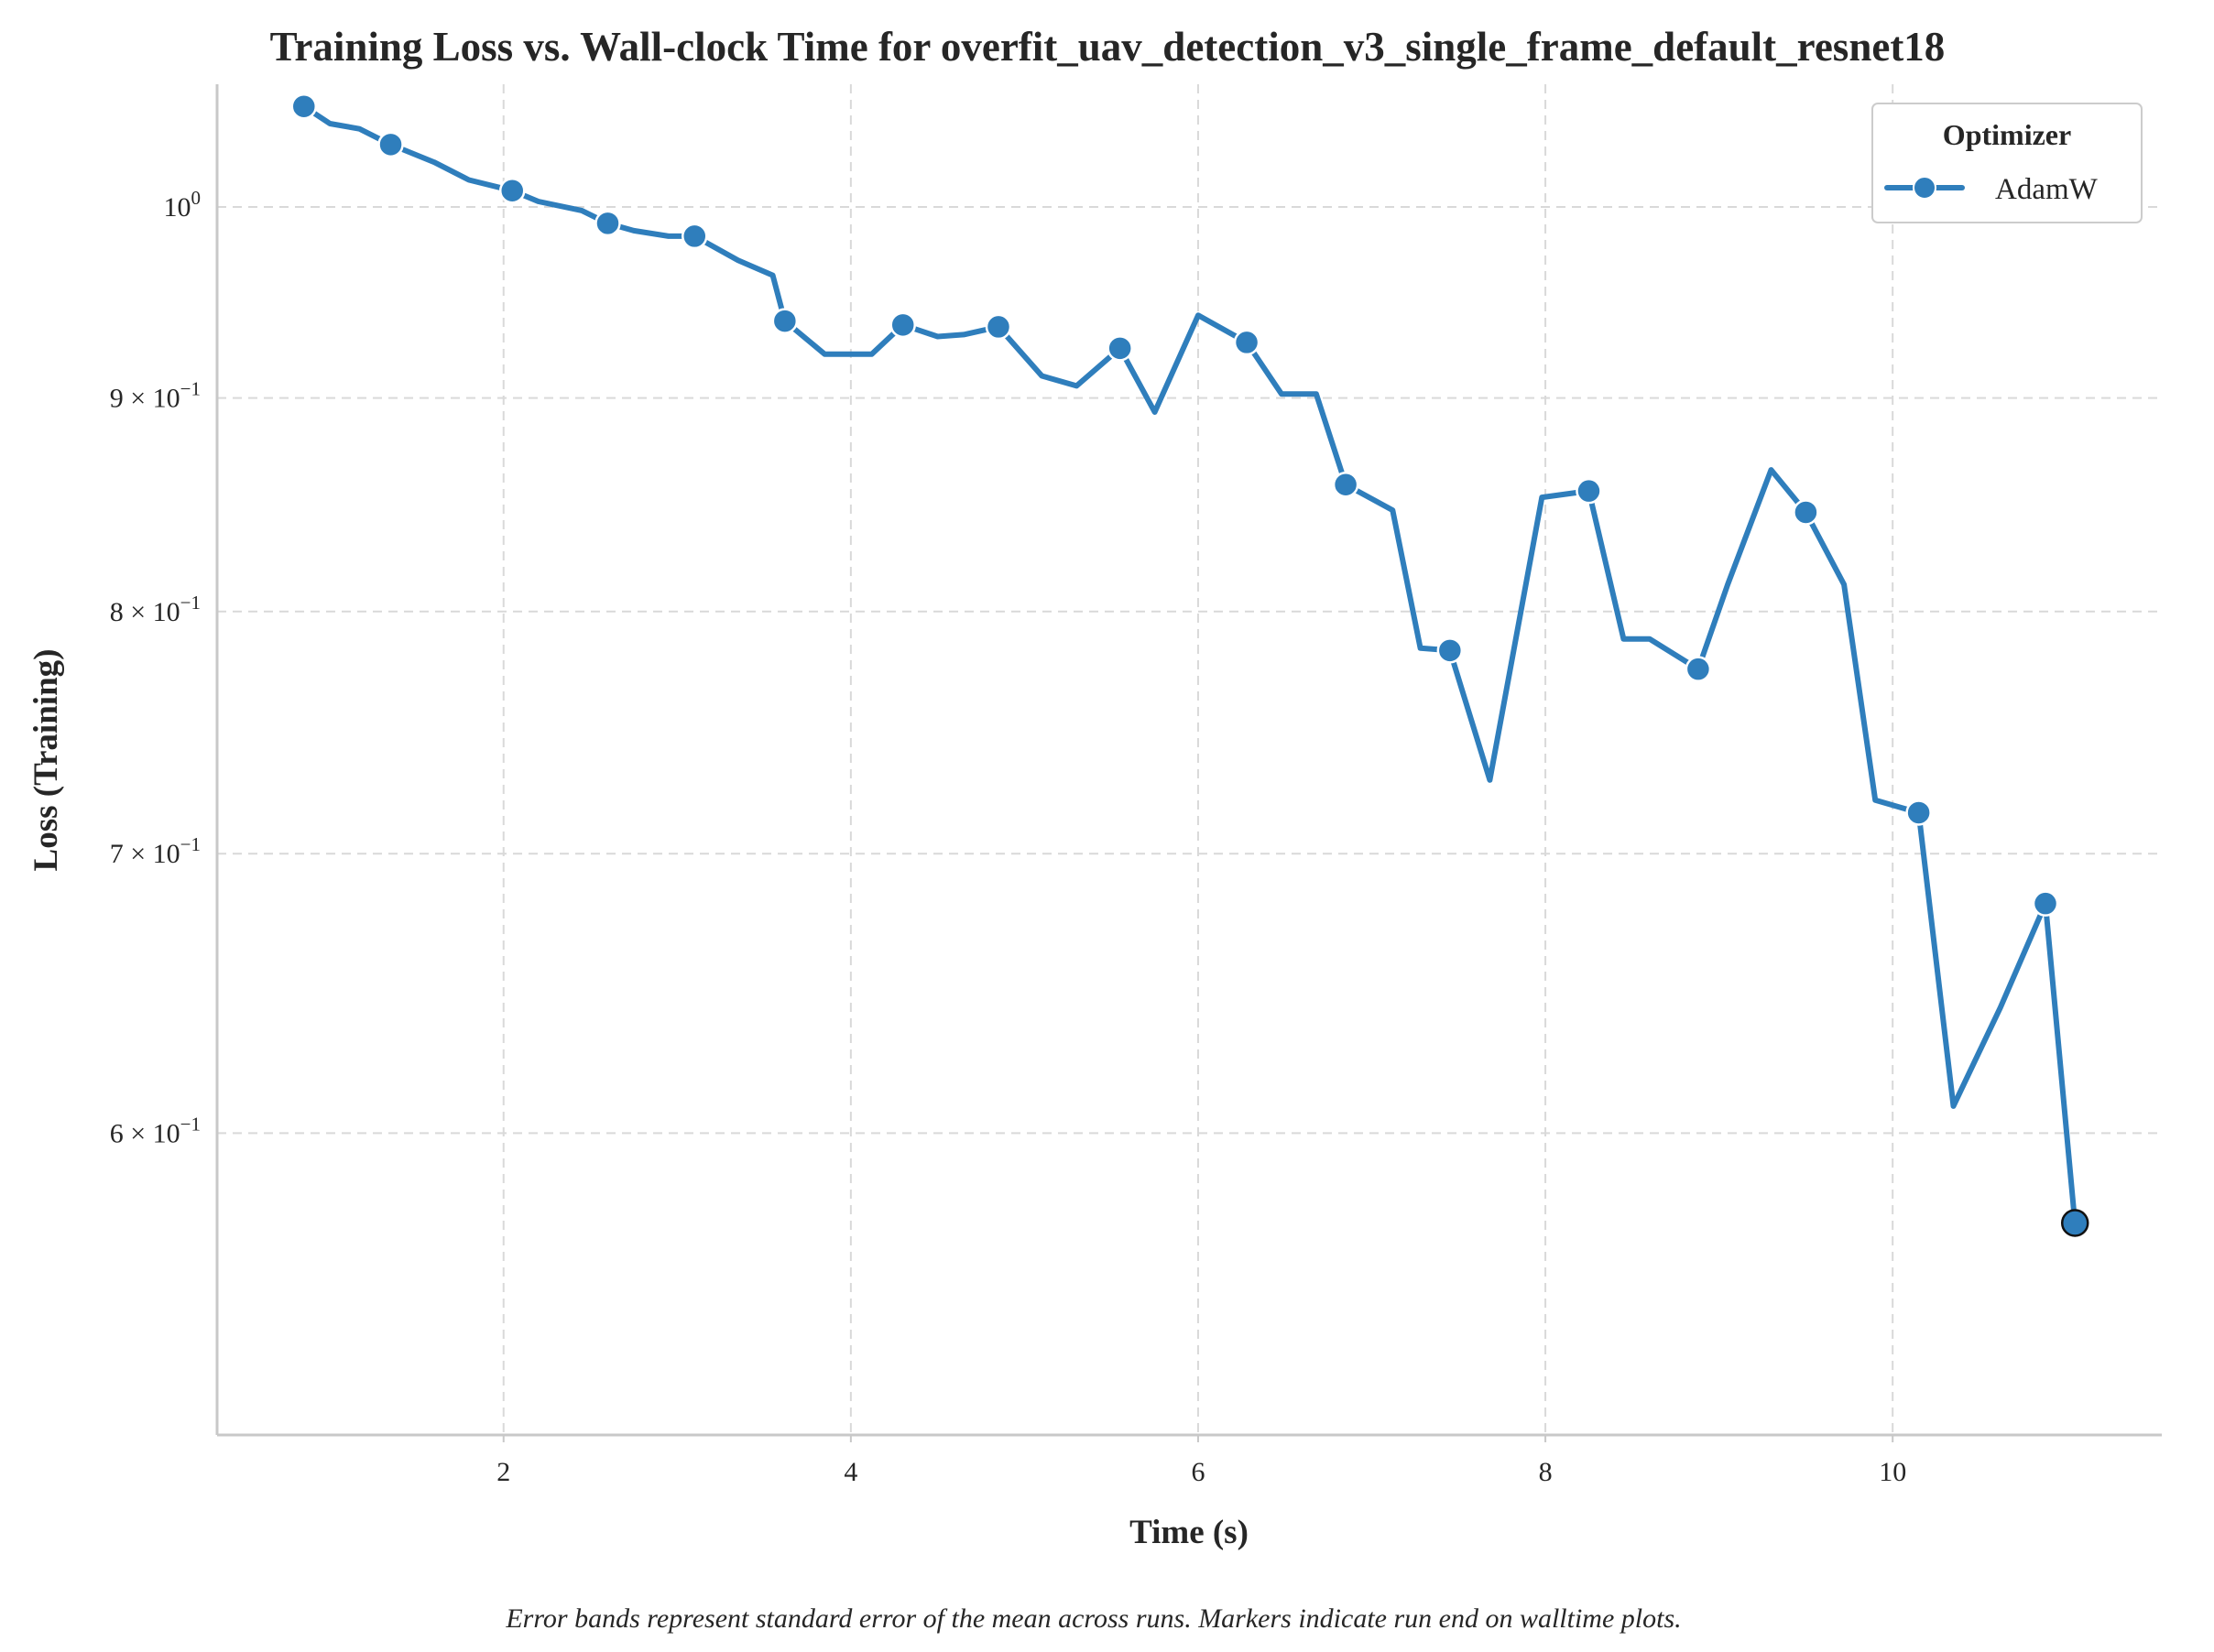  What do you see at coordinates (1924, 188) in the screenshot?
I see `legend-marker-swatch` at bounding box center [1924, 188].